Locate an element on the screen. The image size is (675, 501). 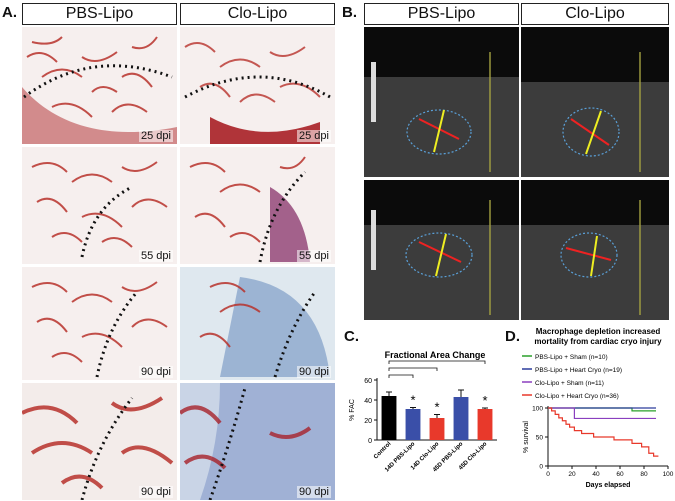
x-tick-label: 100 is located at coordinates (668, 474).